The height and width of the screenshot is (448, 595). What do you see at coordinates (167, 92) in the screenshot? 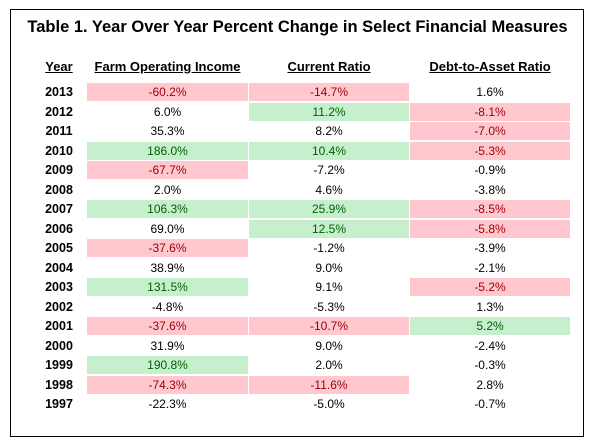
I see `farm-operating-income-cell: -60.2%` at bounding box center [167, 92].